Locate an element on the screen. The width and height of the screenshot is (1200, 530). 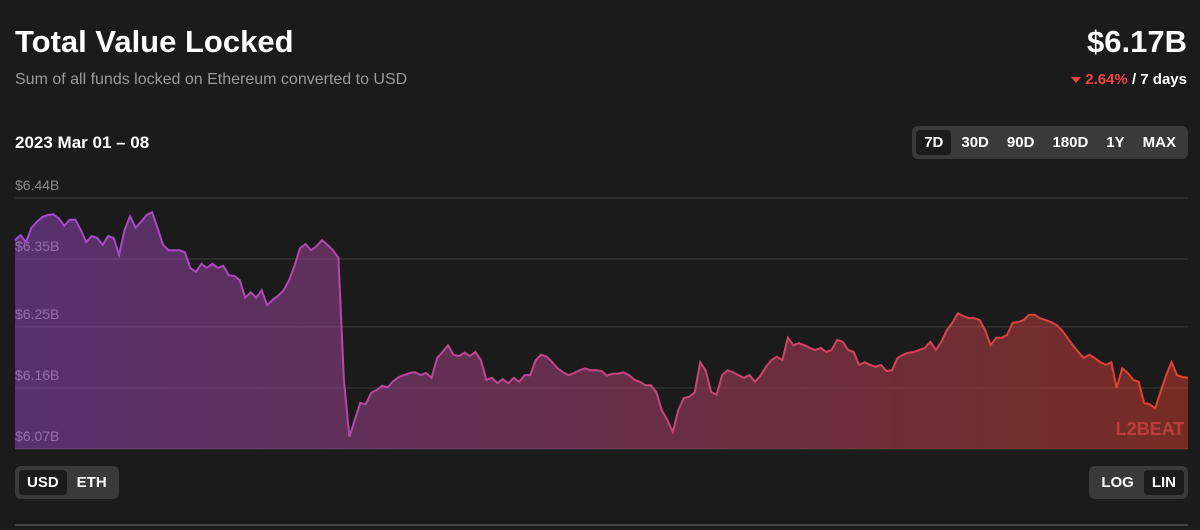
divider is located at coordinates (601, 525).